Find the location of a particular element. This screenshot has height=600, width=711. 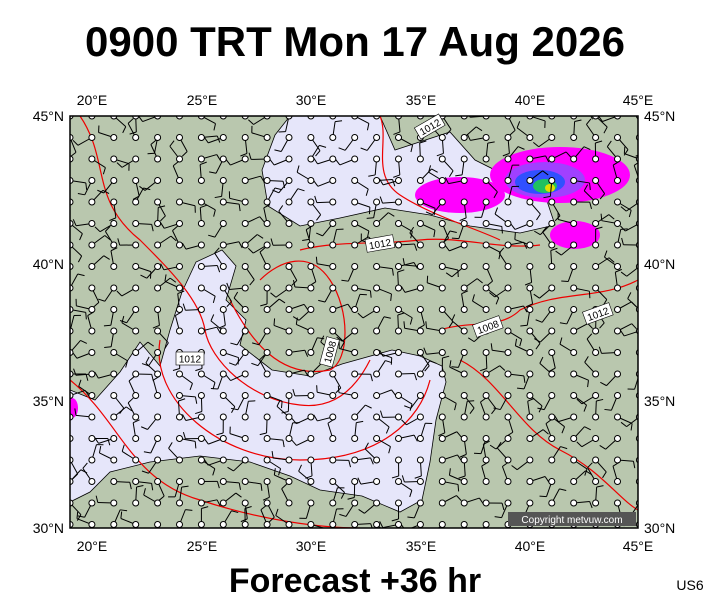

contour-label-box is located at coordinates (488, 326).